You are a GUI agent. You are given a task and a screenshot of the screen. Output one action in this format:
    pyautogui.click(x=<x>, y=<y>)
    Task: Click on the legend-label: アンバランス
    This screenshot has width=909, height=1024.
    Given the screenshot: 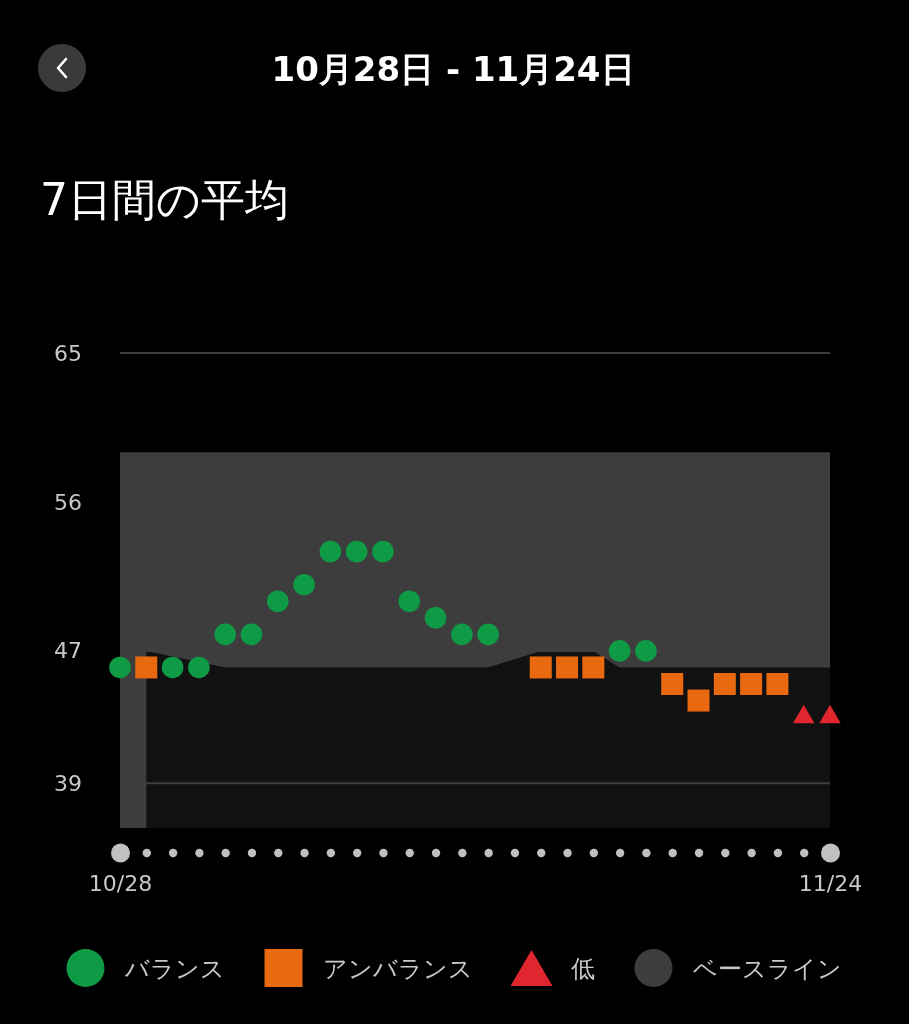 What is the action you would take?
    pyautogui.click(x=397, y=969)
    